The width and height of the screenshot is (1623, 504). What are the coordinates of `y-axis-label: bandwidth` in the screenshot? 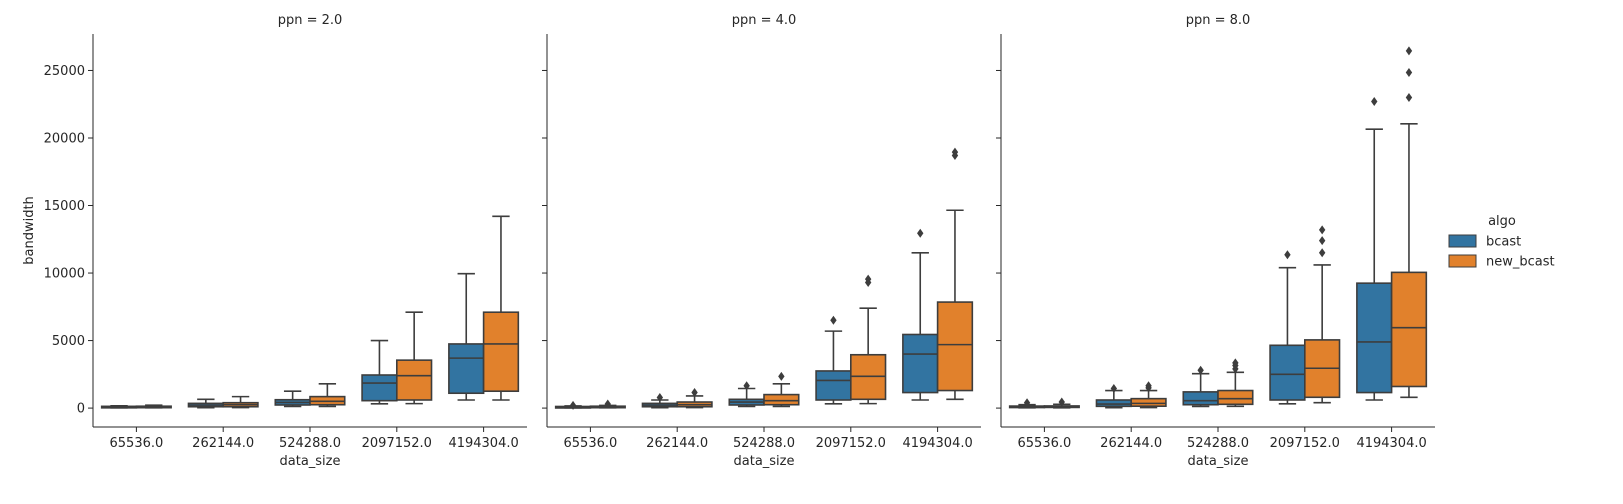 It's located at (29, 230).